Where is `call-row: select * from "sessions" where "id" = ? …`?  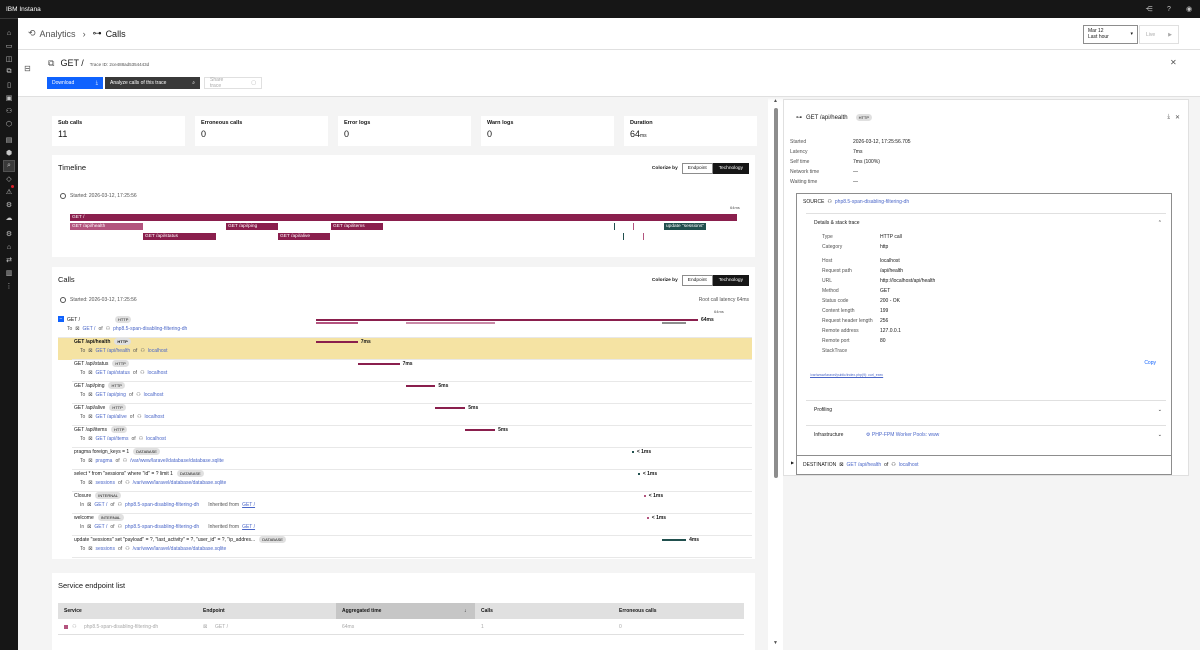 call-row: select * from "sessions" where "id" = ? … is located at coordinates (405, 481).